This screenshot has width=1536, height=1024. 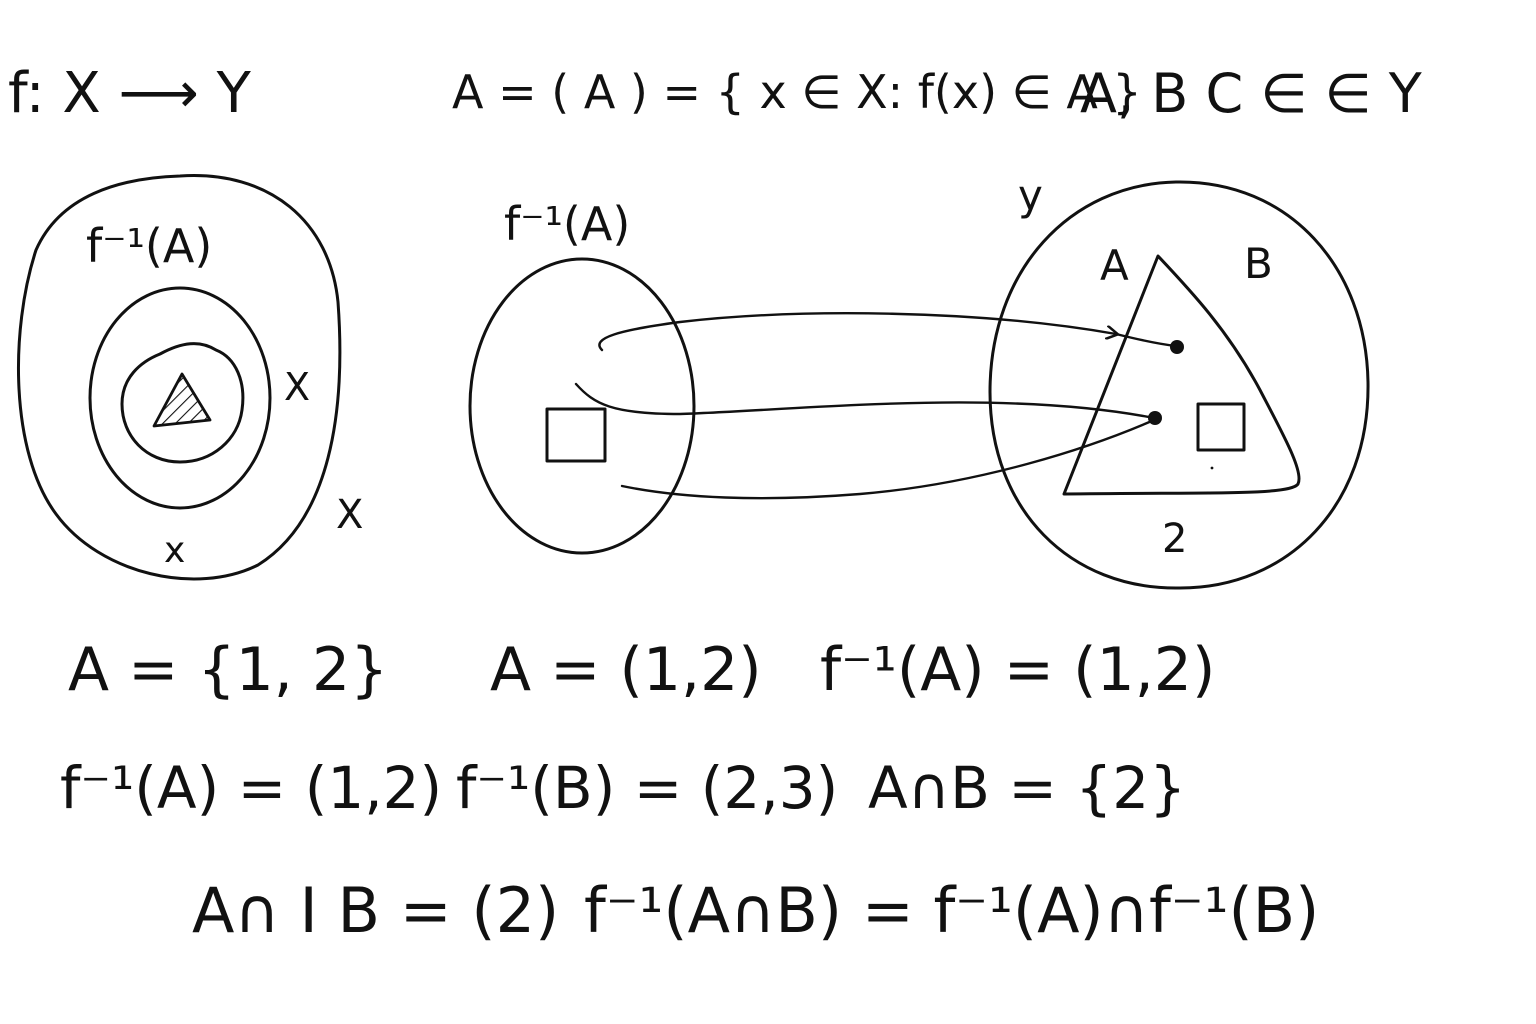 What do you see at coordinates (228, 670) in the screenshot?
I see `equation-row1-a: A = {1, 2}` at bounding box center [228, 670].